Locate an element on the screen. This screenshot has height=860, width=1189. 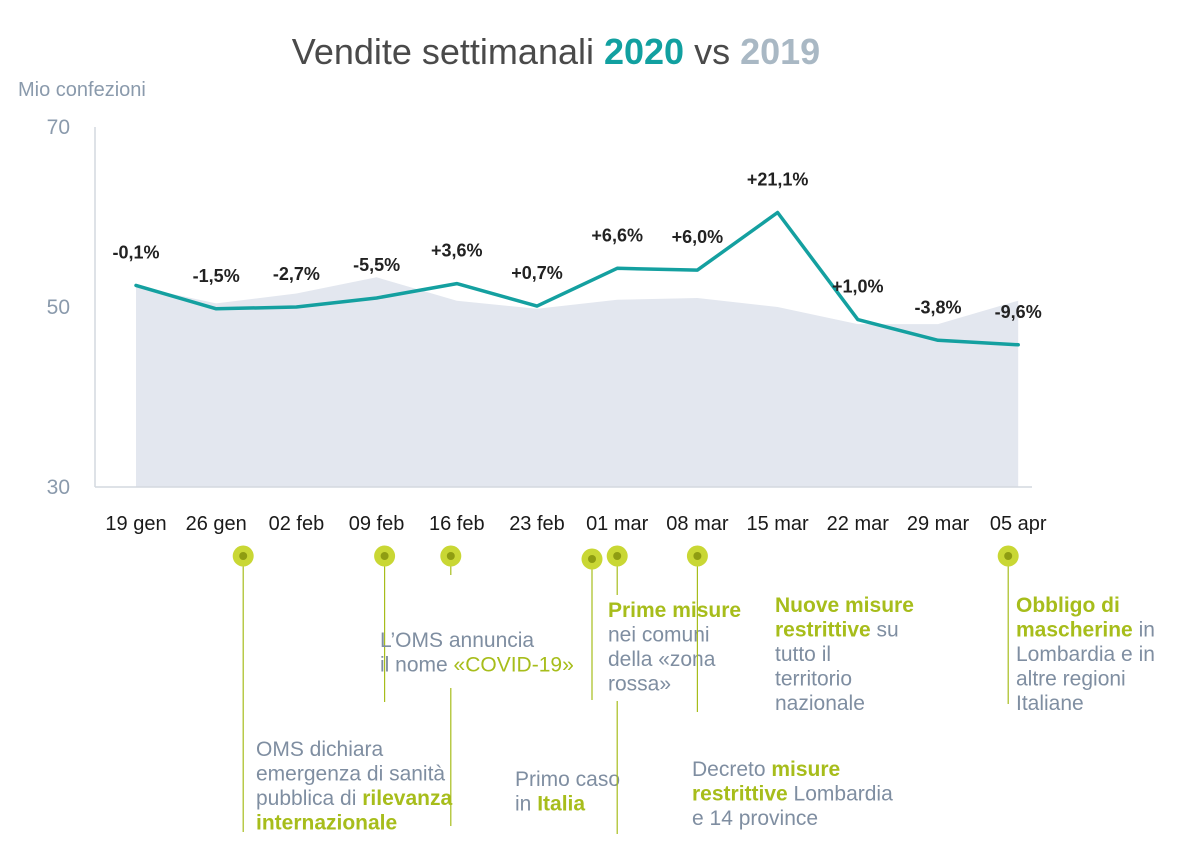
event-text-line: tutto il is located at coordinates (803, 654).